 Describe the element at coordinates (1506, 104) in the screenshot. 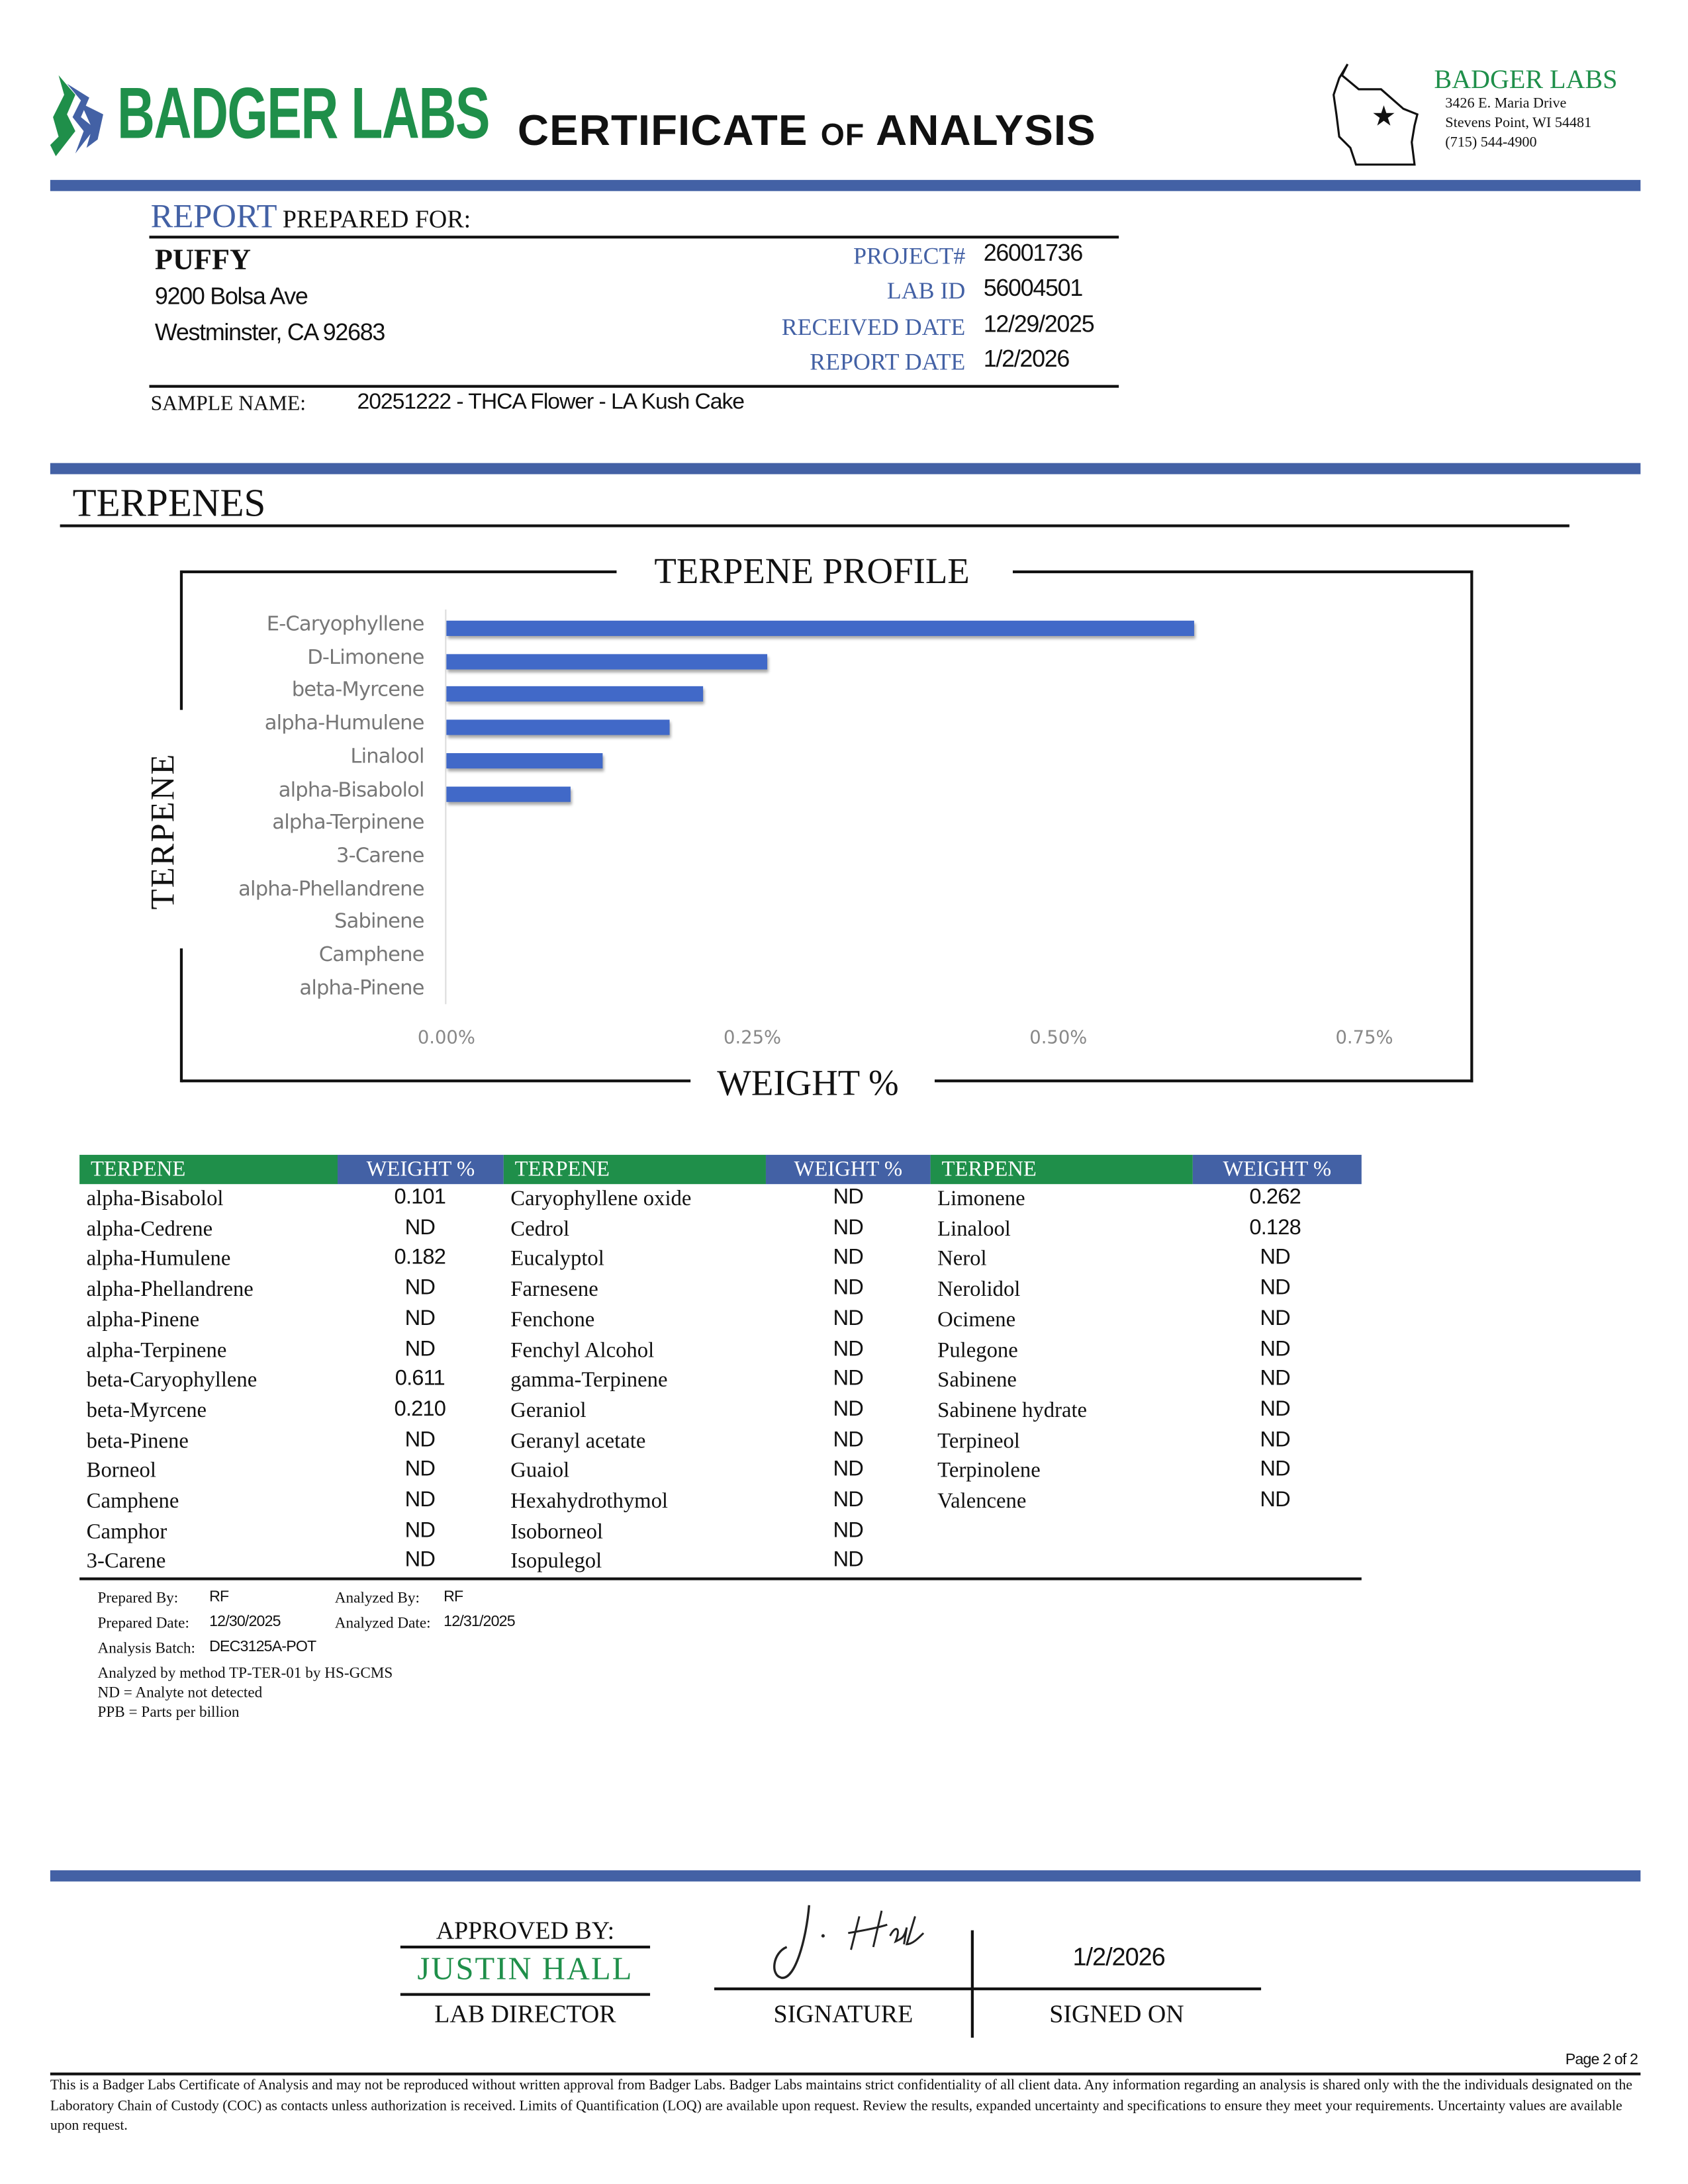

I see `lab-address-line1: 3426 E. Maria Drive` at that location.